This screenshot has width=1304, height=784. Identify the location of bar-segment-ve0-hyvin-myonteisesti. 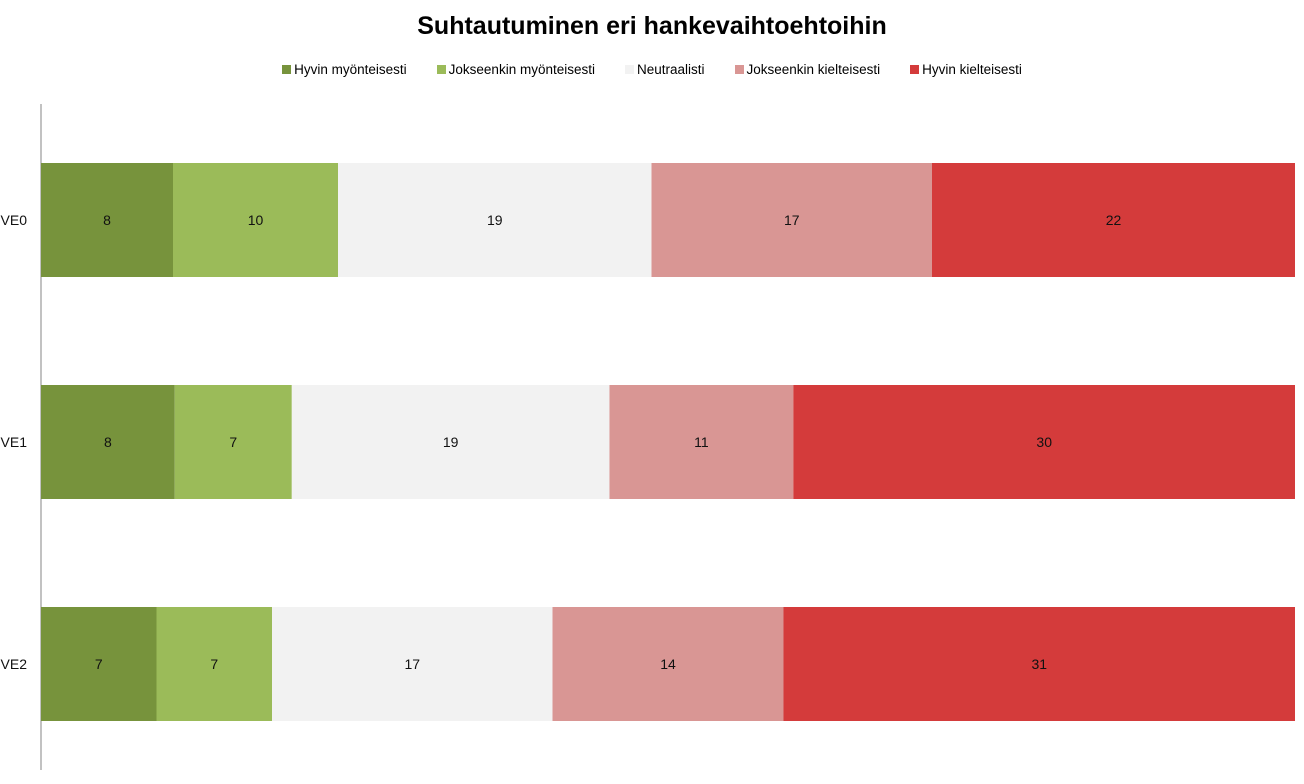
(107, 220).